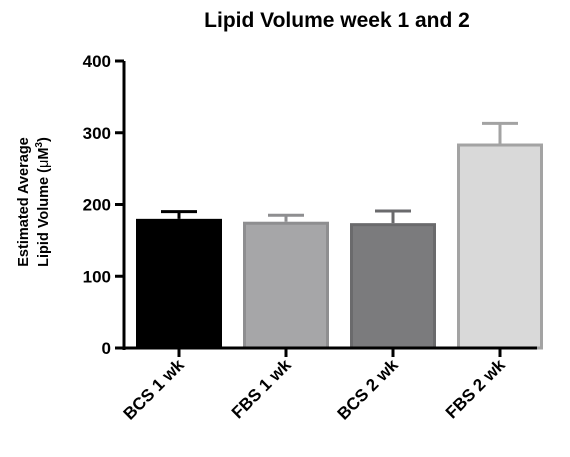 This screenshot has height=457, width=570. Describe the element at coordinates (179, 284) in the screenshot. I see `bar-bcs-1-wk` at that location.